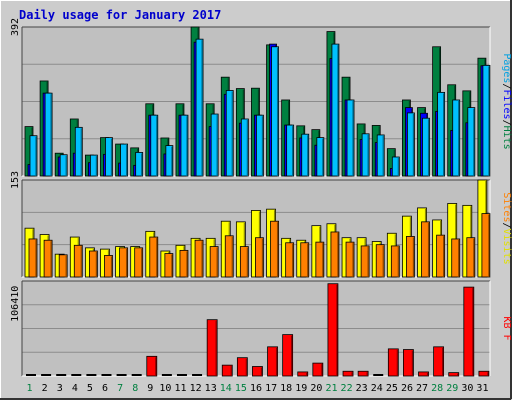  What do you see at coordinates (75, 388) in the screenshot?
I see `x-axis-day-label: 4` at bounding box center [75, 388].